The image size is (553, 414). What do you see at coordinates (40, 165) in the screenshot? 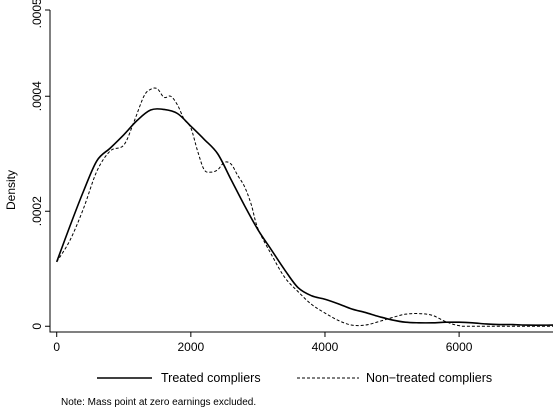
I see `y-axis: 0 .0002 .0004 .00055` at bounding box center [40, 165].